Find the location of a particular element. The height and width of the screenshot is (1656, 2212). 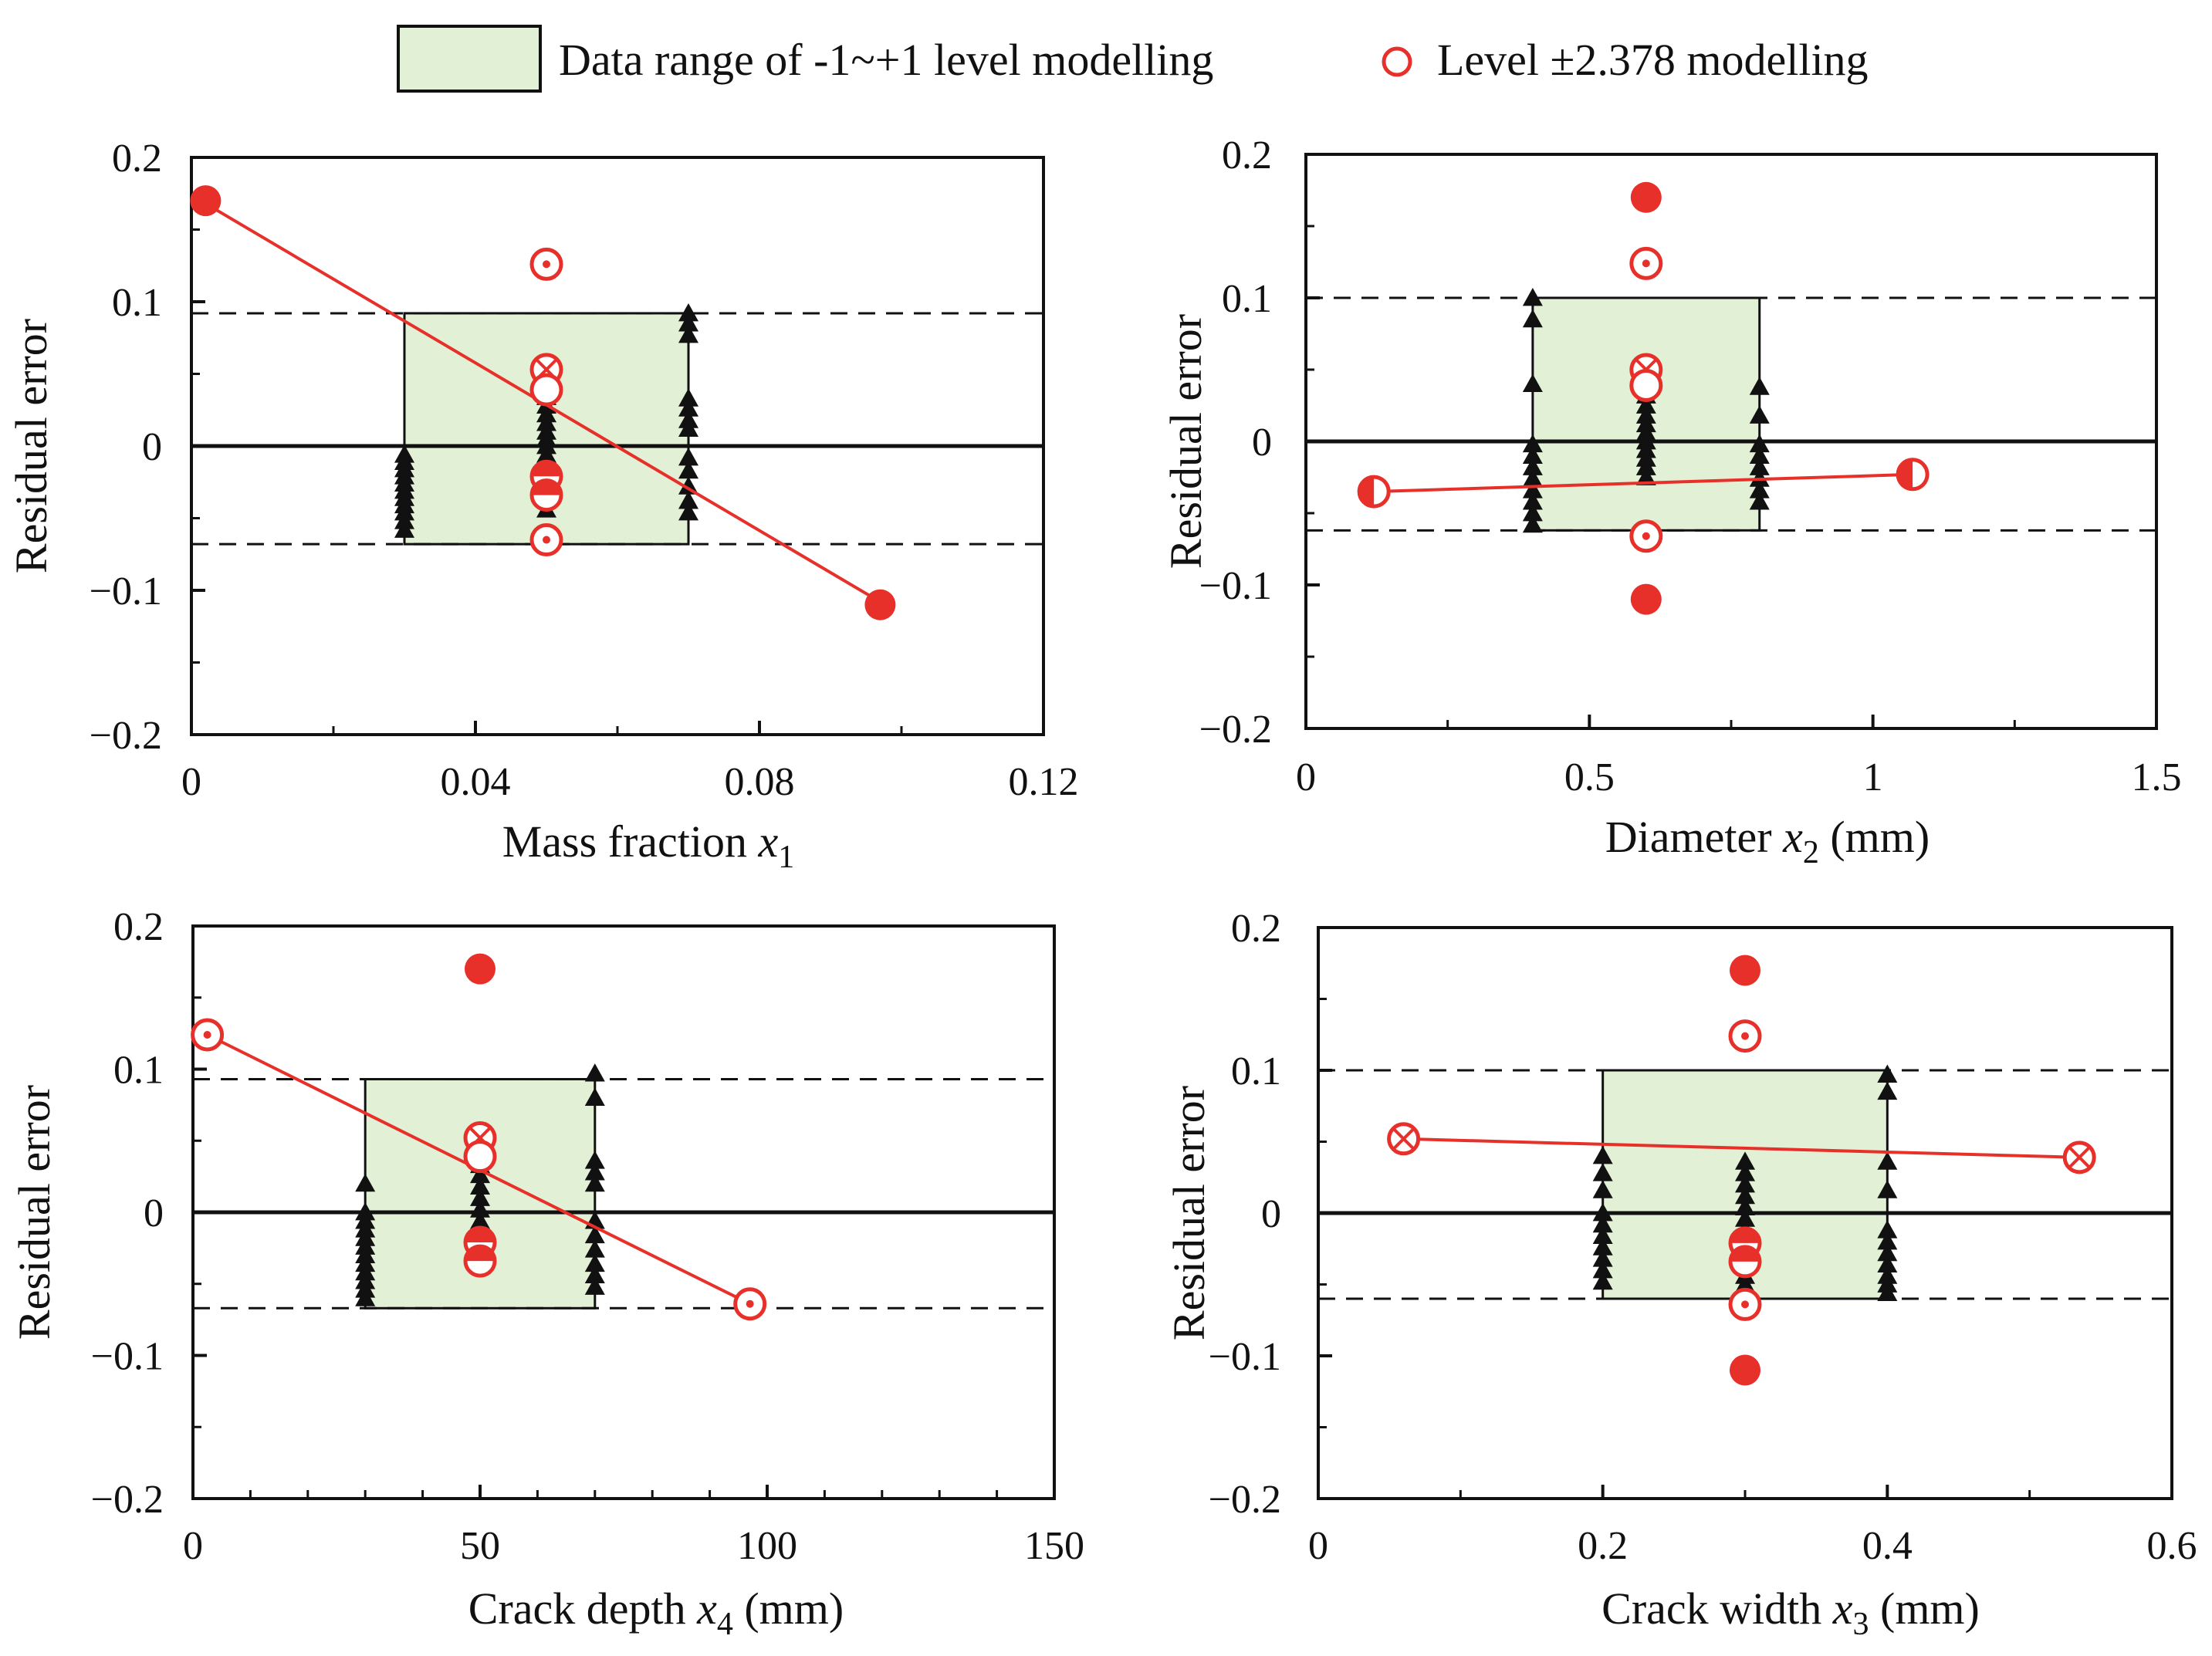

x-tick-label: 1.5 is located at coordinates (2157, 777).